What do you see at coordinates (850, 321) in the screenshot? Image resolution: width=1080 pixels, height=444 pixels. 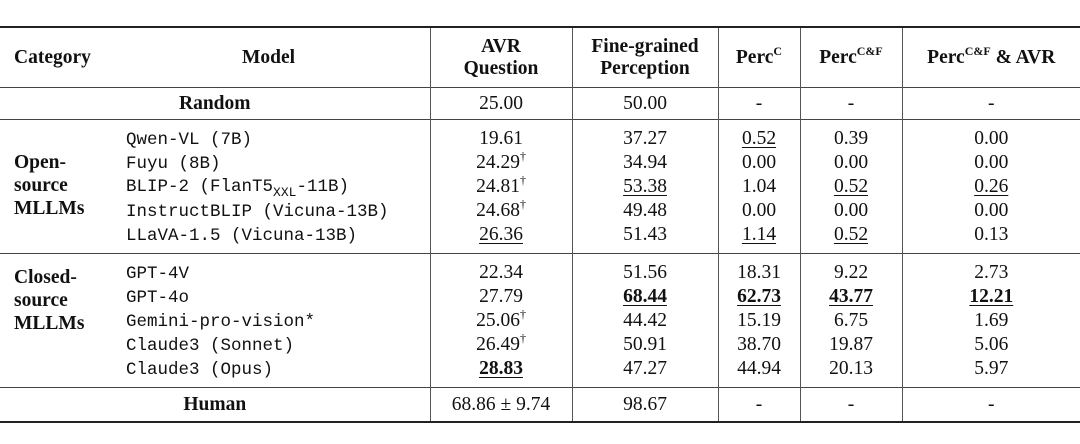 I see `perc-cf-value: 6.75` at bounding box center [850, 321].